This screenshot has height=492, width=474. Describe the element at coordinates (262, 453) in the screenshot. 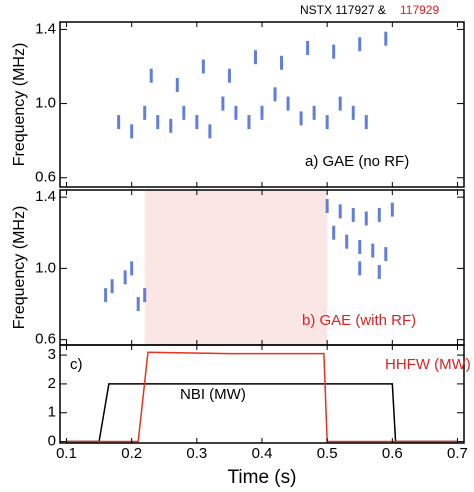

I see `x-tick-label: 0.4` at that location.